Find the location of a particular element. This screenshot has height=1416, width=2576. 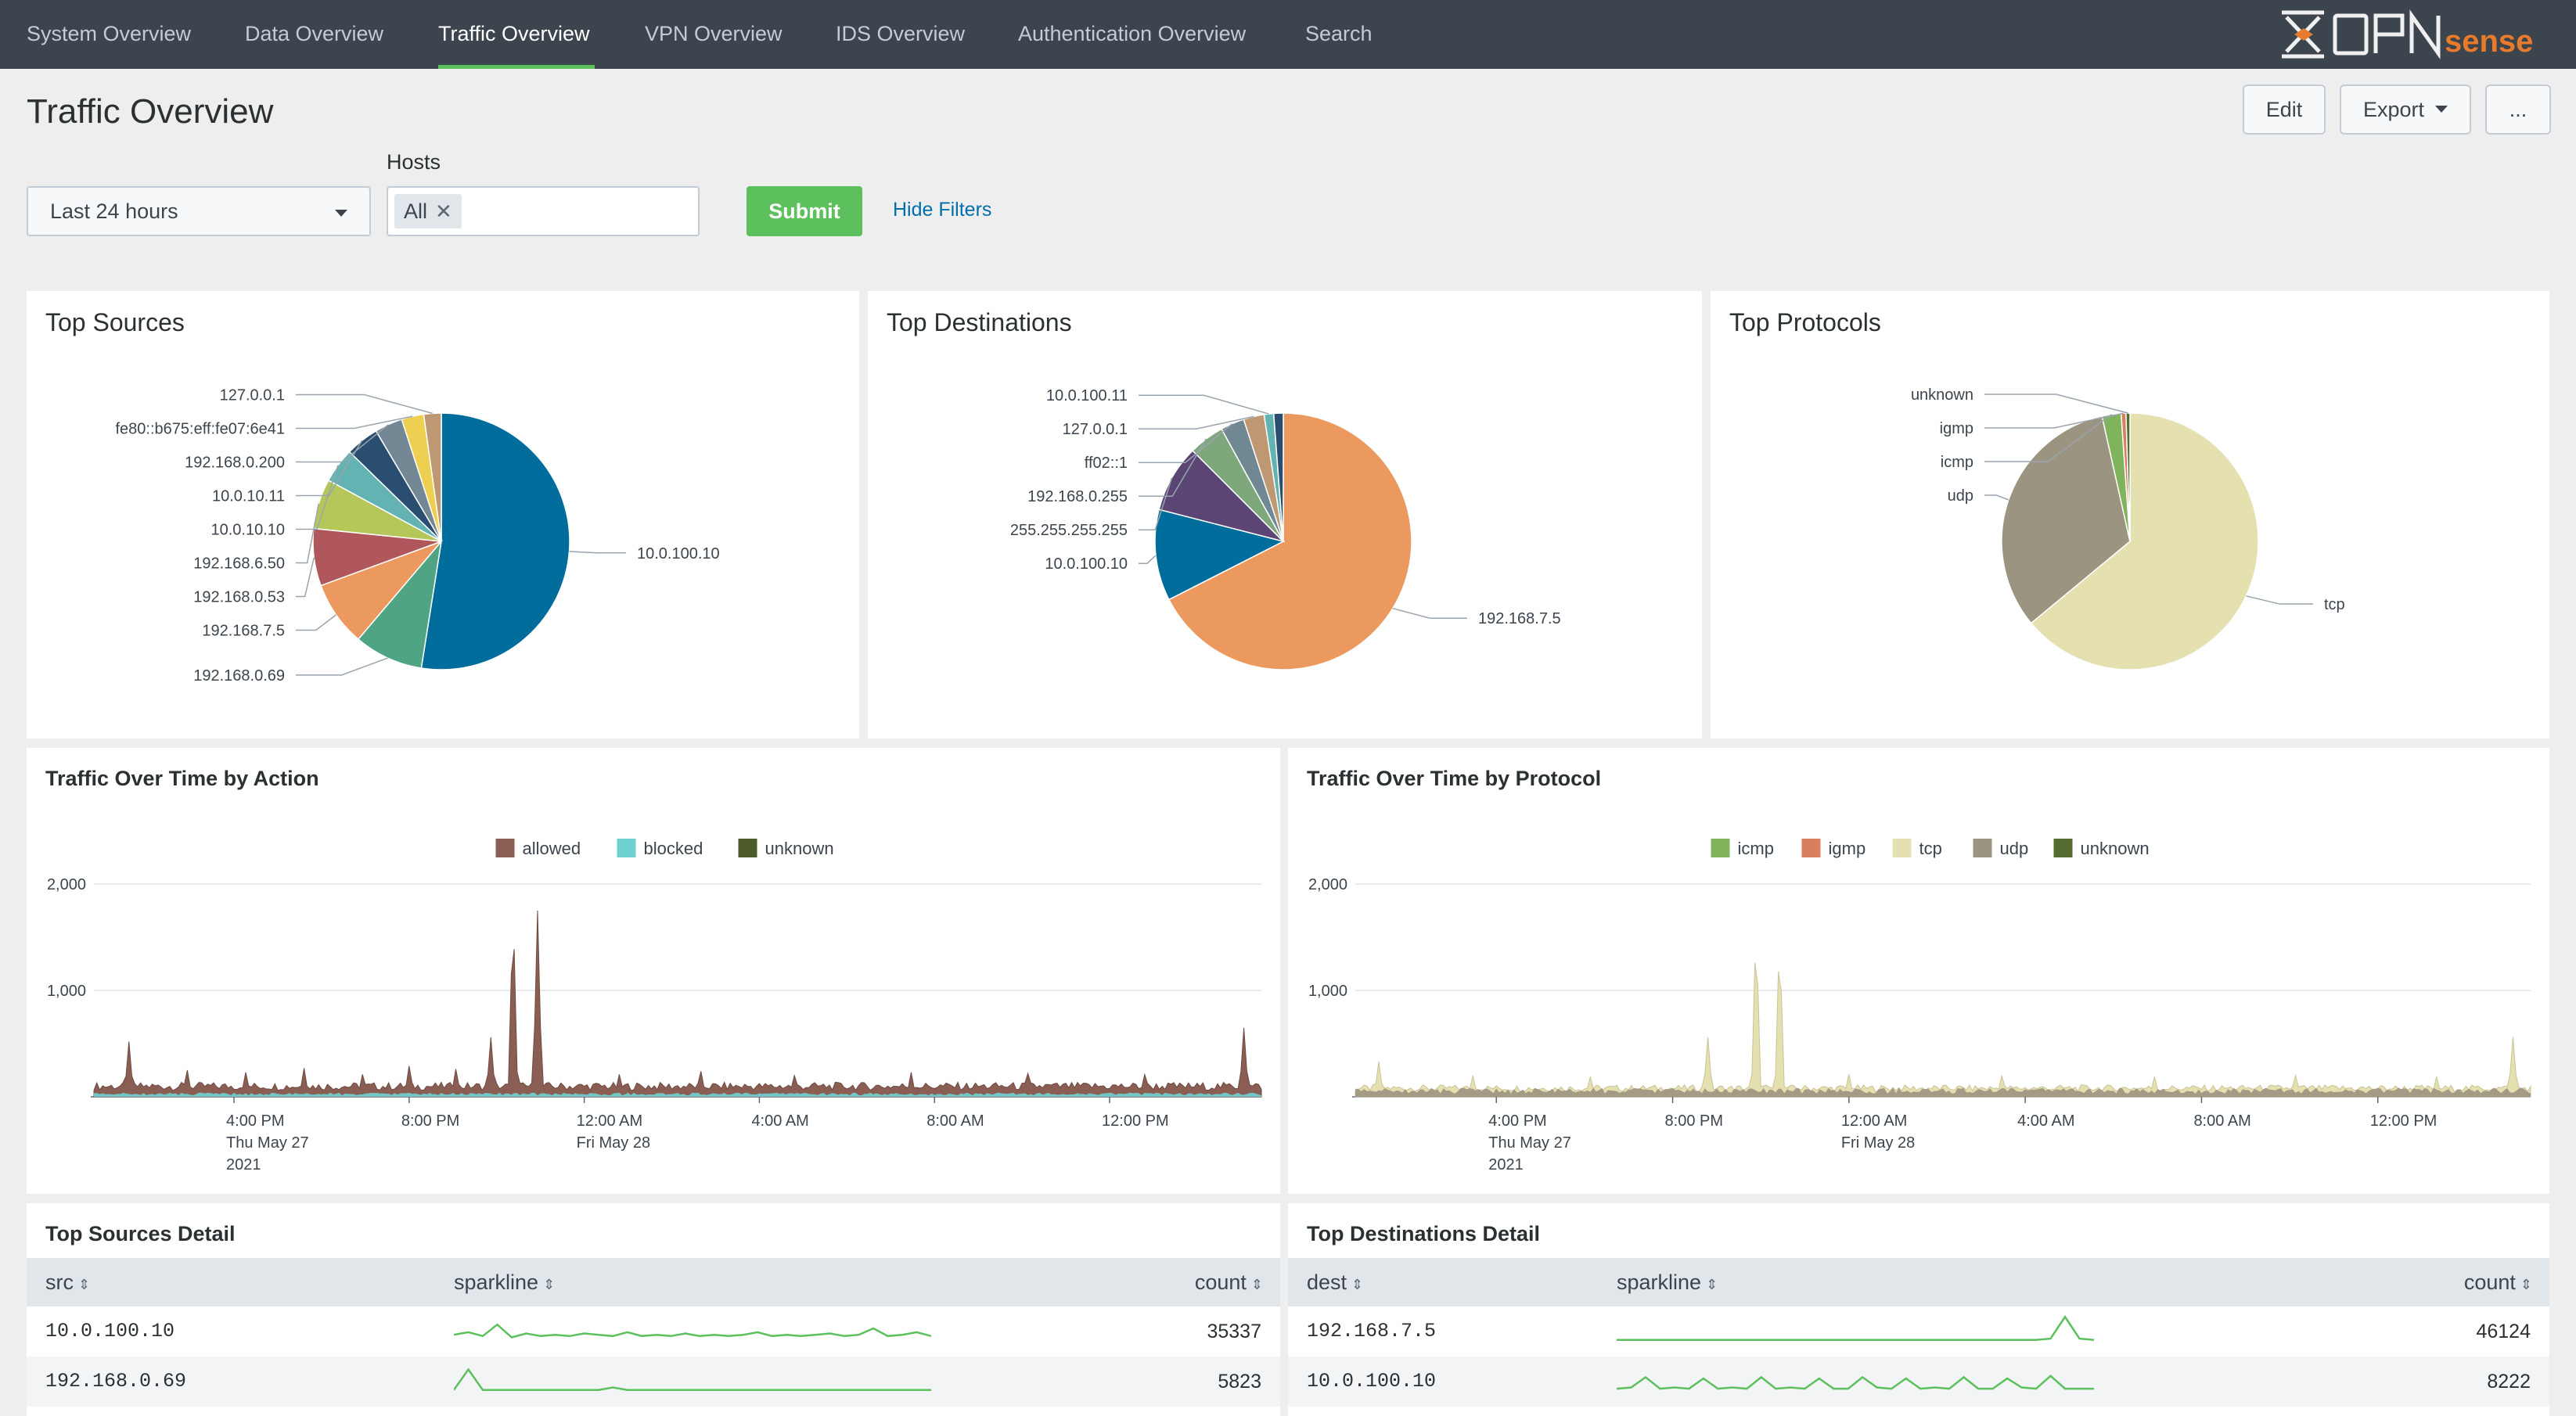

nav-system-overview: System Overview is located at coordinates (109, 33).